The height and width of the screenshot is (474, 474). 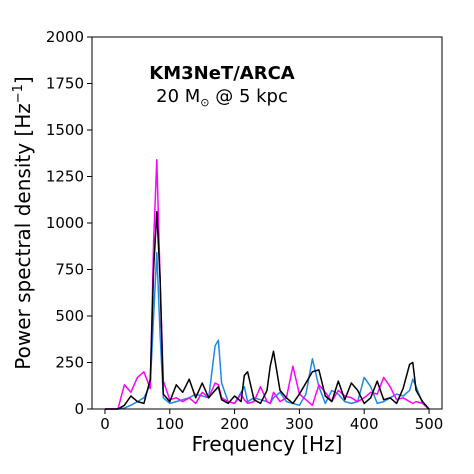 I want to click on annotation-title: KM3NeT/ARCA, so click(x=222, y=73).